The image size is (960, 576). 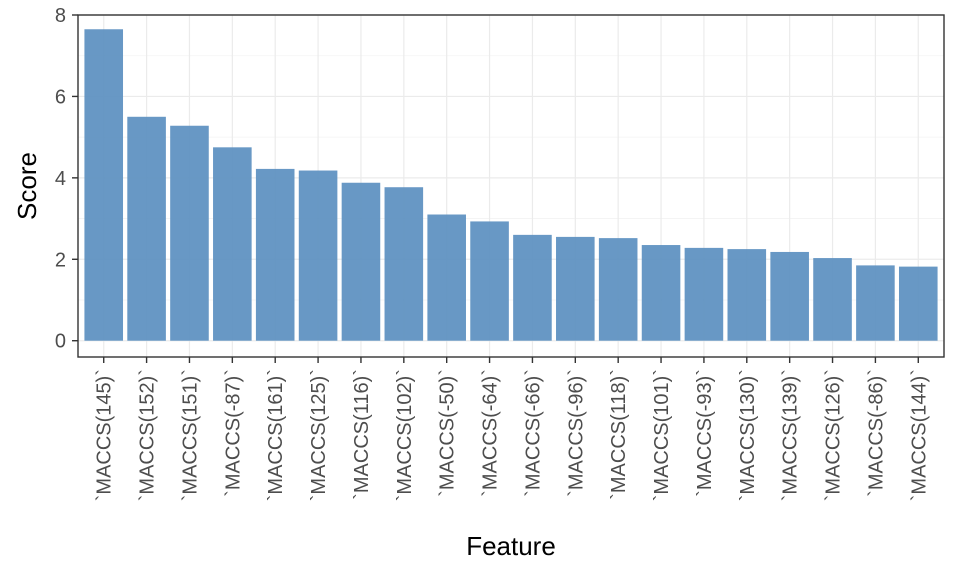 What do you see at coordinates (576, 433) in the screenshot?
I see `x-tick-label: `MACCS(-96)`` at bounding box center [576, 433].